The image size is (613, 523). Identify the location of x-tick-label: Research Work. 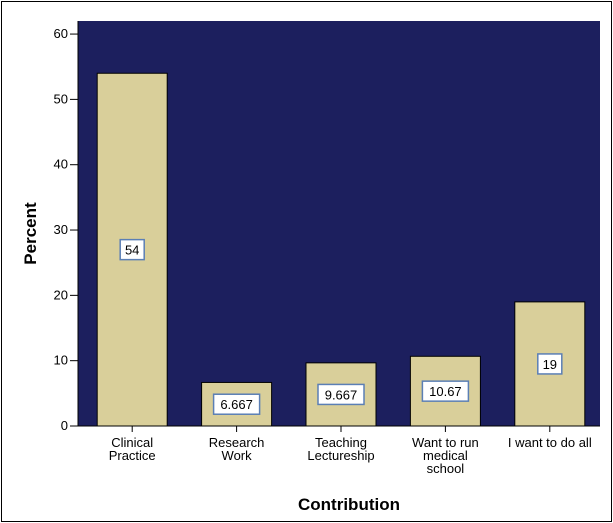
(237, 449).